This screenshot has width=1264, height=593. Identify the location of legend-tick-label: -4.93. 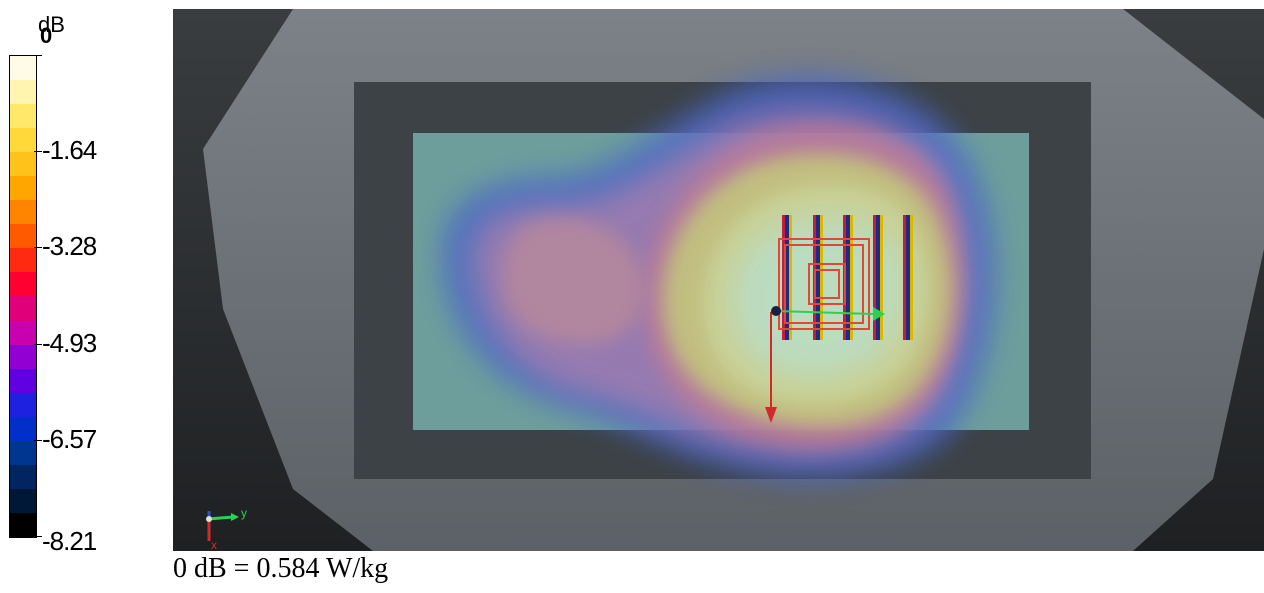
(69, 342).